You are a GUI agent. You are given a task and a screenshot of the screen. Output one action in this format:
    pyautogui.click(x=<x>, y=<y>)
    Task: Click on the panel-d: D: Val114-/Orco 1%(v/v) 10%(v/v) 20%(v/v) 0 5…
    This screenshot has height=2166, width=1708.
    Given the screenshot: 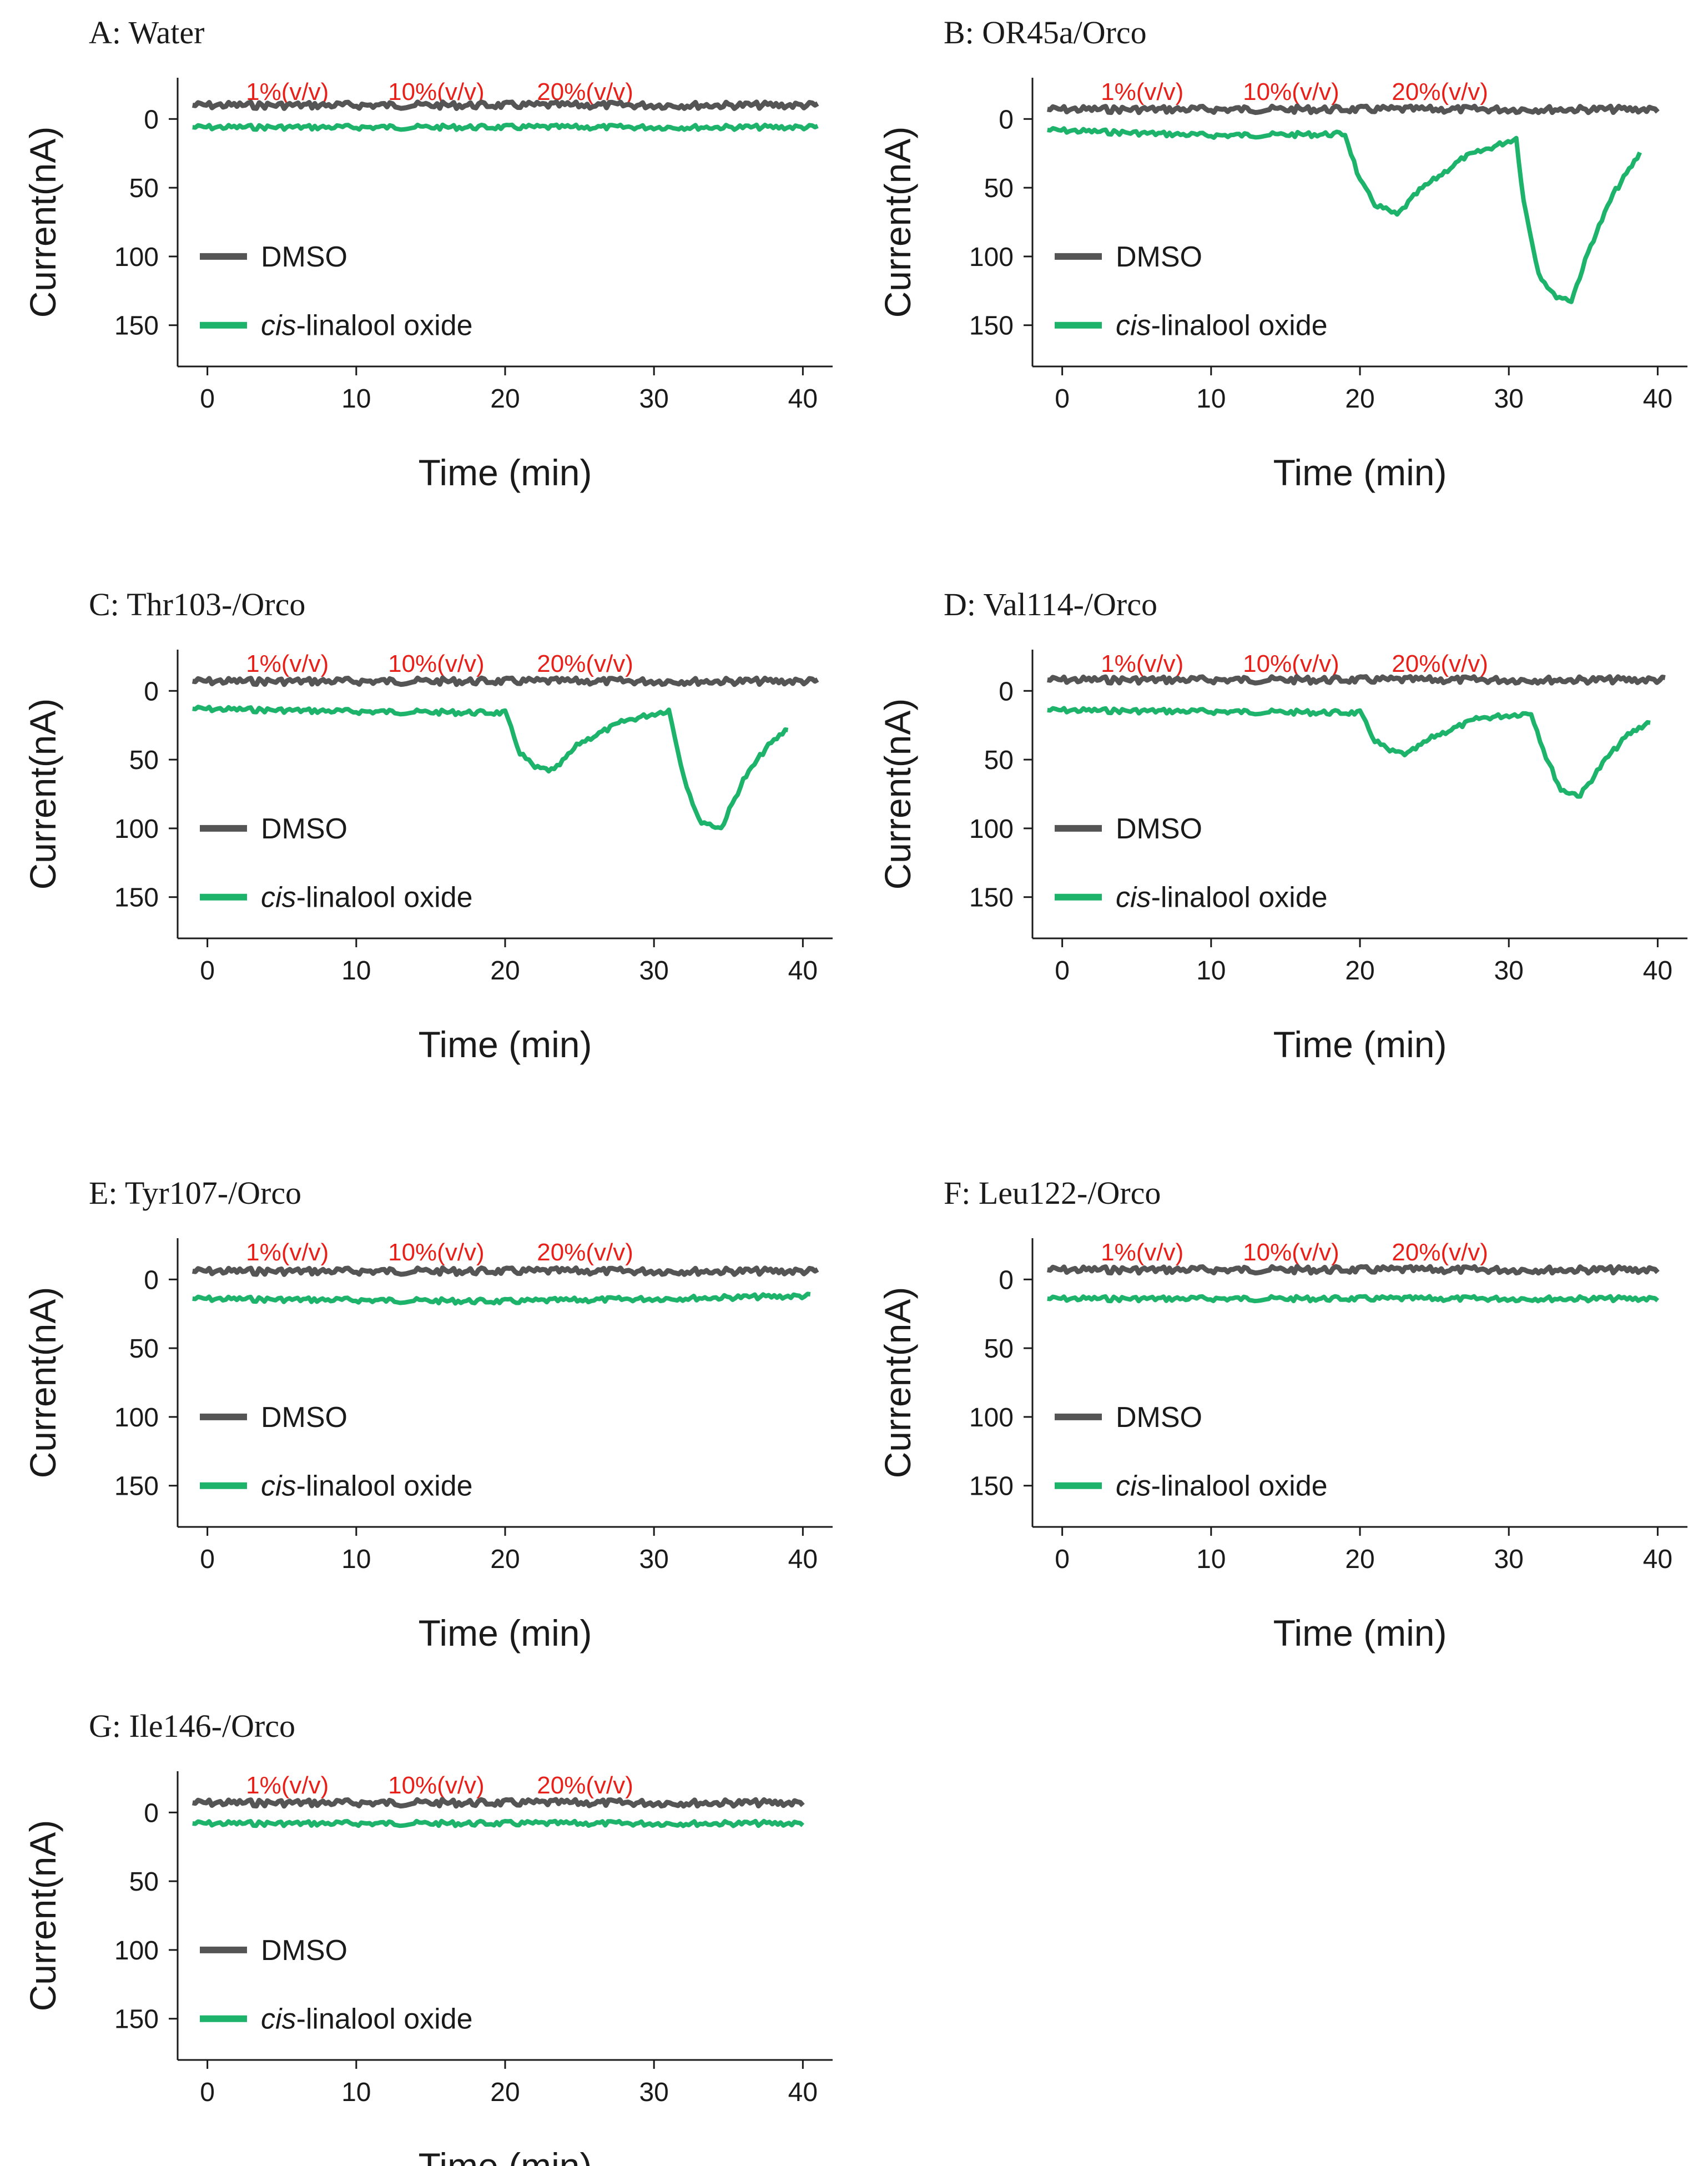 What is the action you would take?
    pyautogui.click(x=1282, y=825)
    